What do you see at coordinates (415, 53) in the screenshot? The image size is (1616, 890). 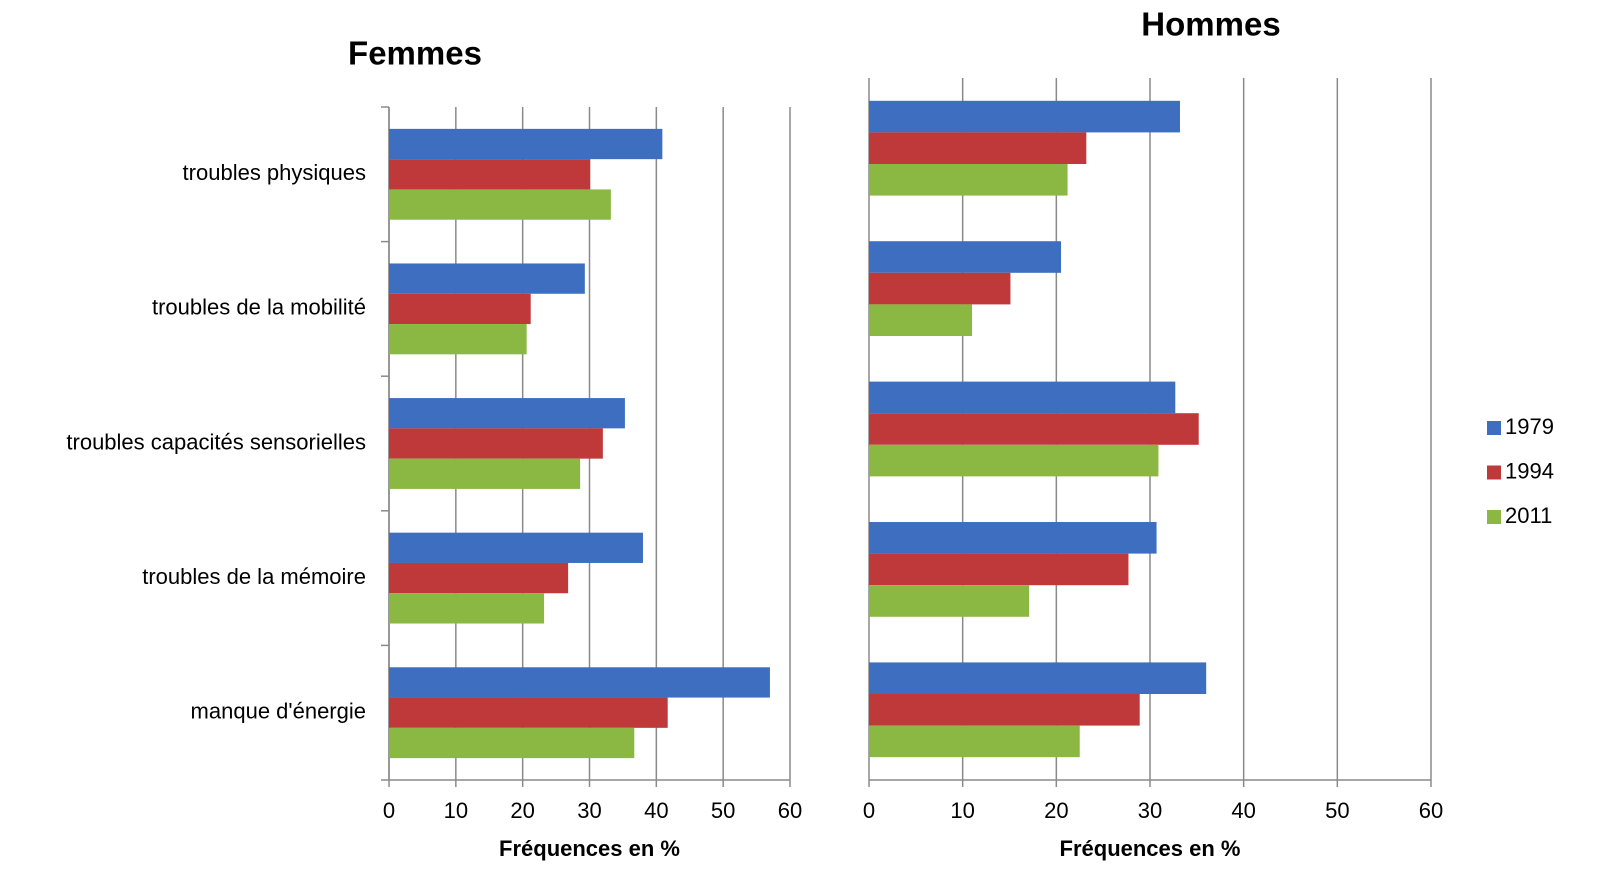 I see `chart-title: Femmes` at bounding box center [415, 53].